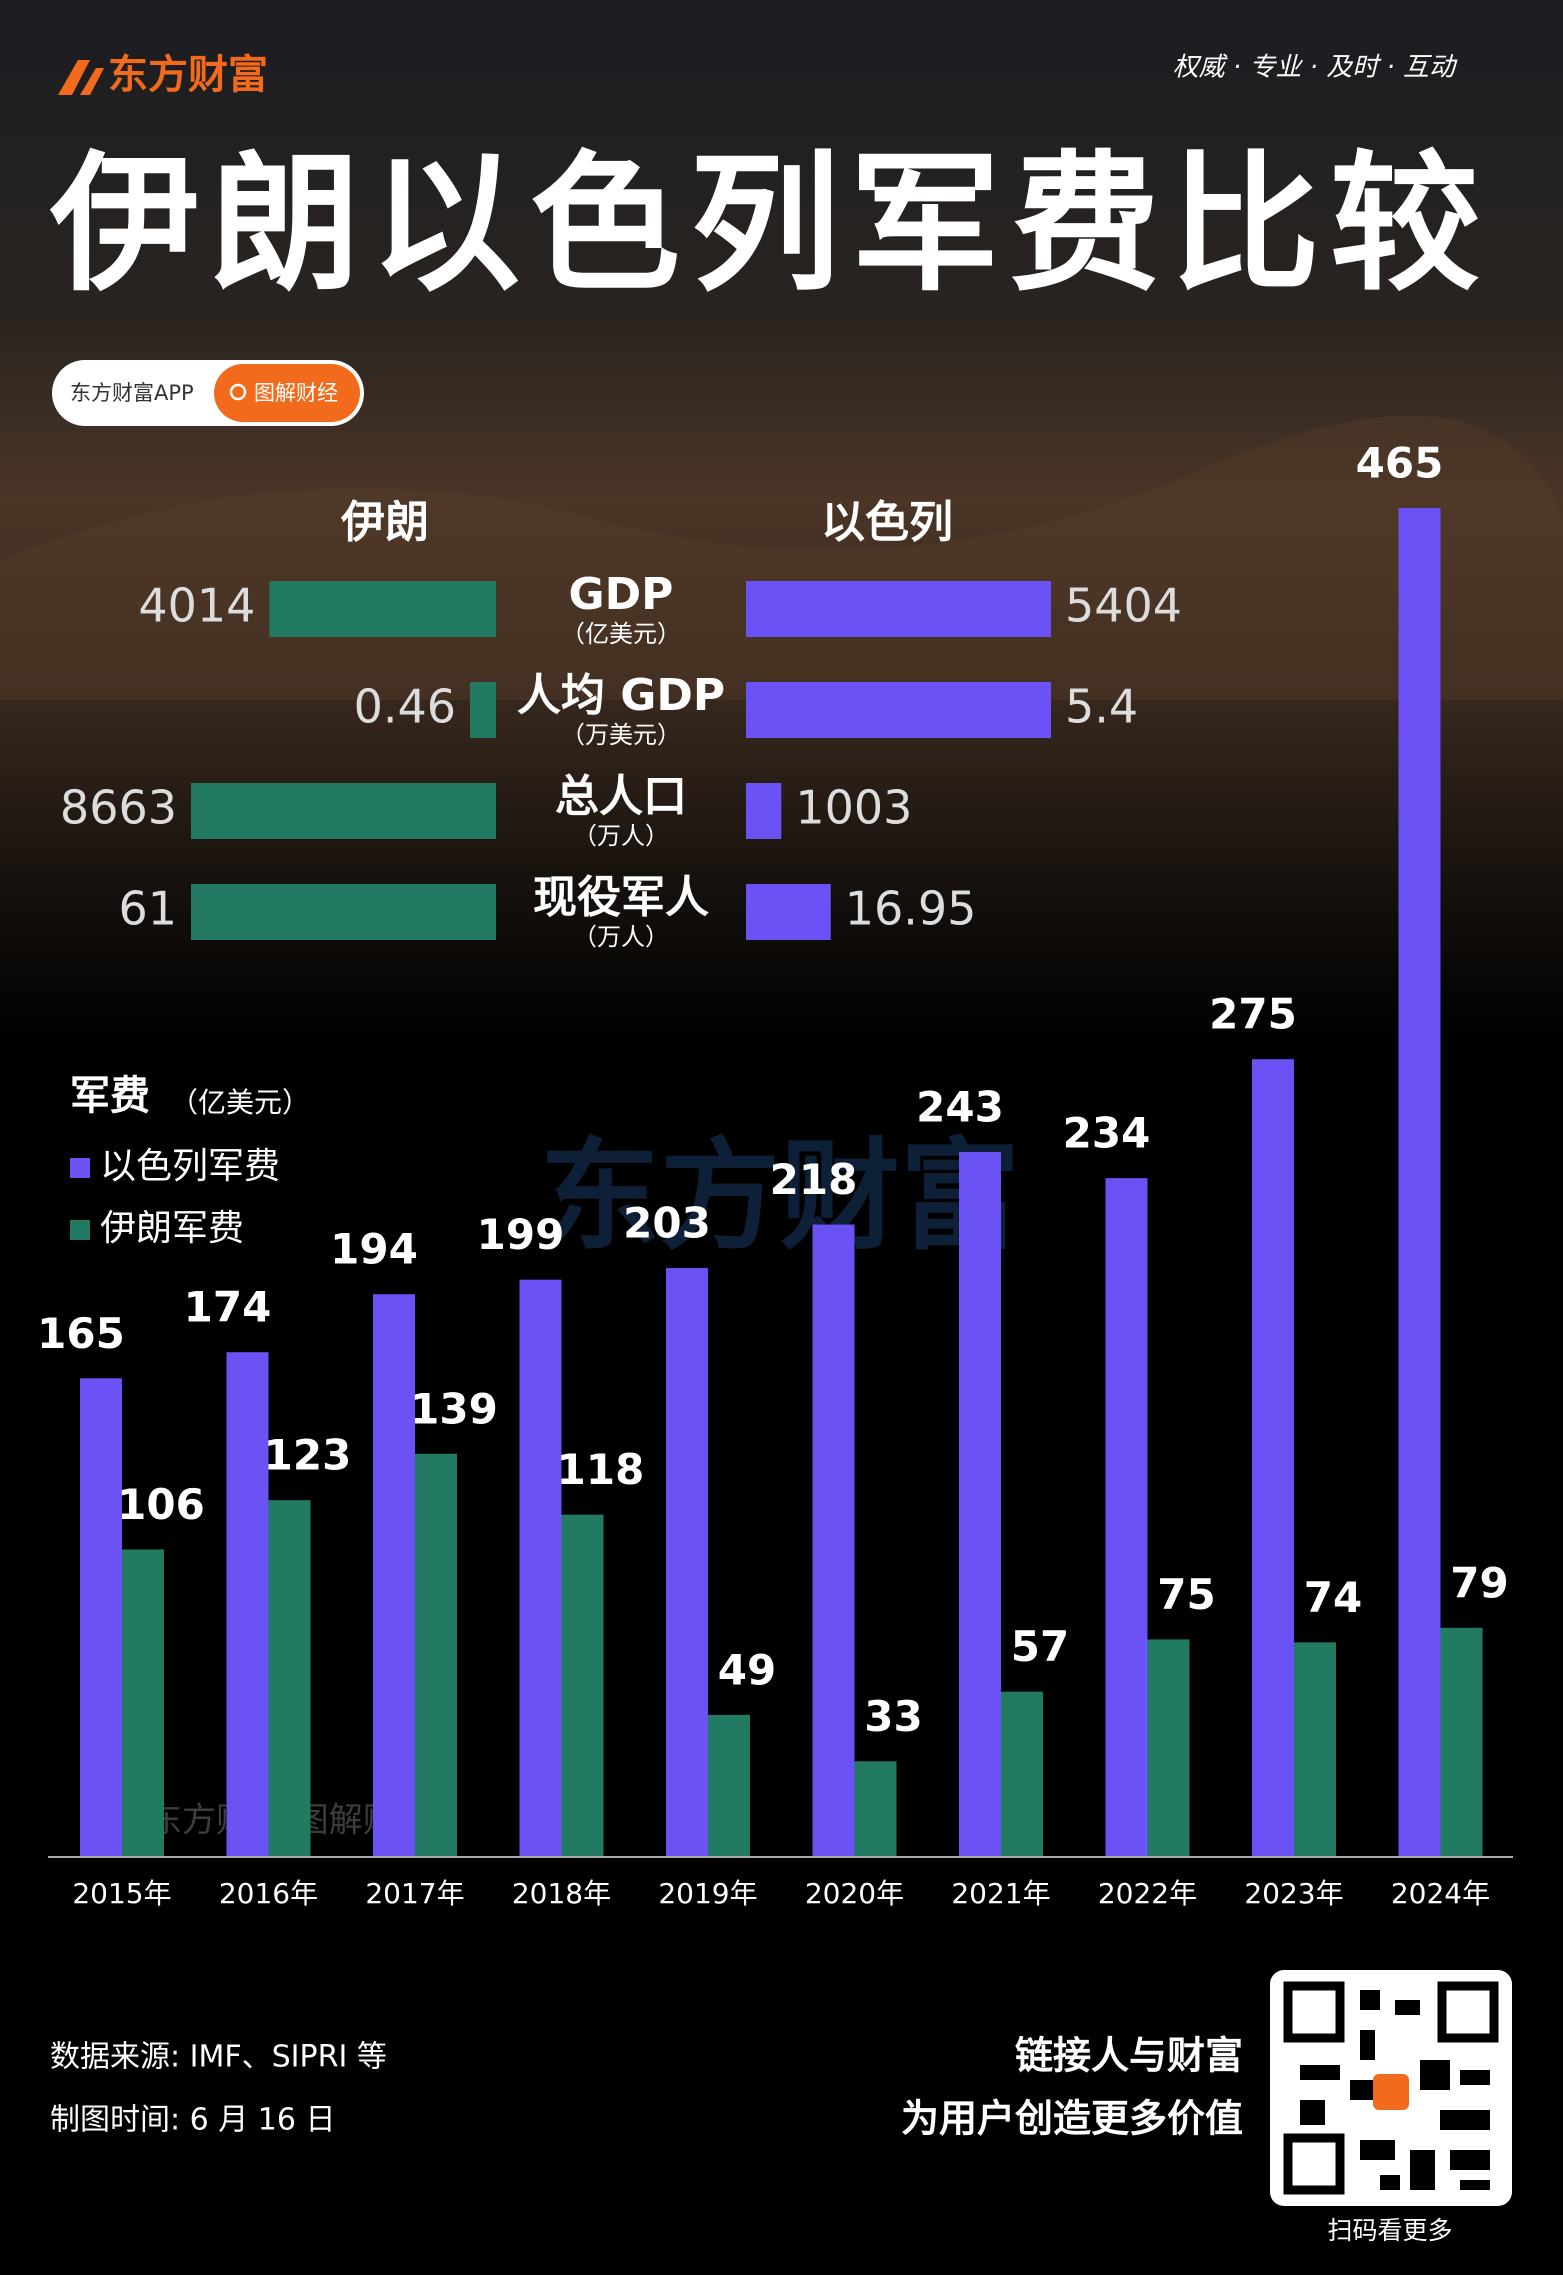 The width and height of the screenshot is (1563, 2275). What do you see at coordinates (1107, 1133) in the screenshot?
I see `value-label: 234` at bounding box center [1107, 1133].